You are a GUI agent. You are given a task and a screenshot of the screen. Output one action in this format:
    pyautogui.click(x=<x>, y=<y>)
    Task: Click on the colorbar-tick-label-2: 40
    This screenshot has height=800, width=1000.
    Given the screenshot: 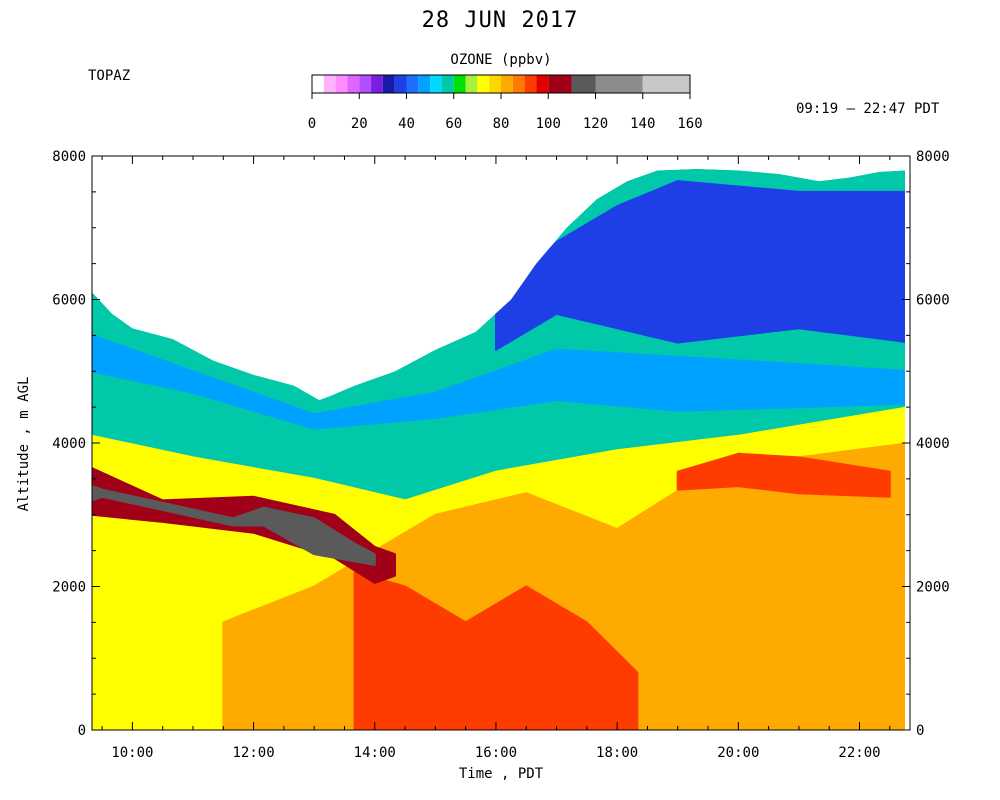 What is the action you would take?
    pyautogui.click(x=406, y=124)
    